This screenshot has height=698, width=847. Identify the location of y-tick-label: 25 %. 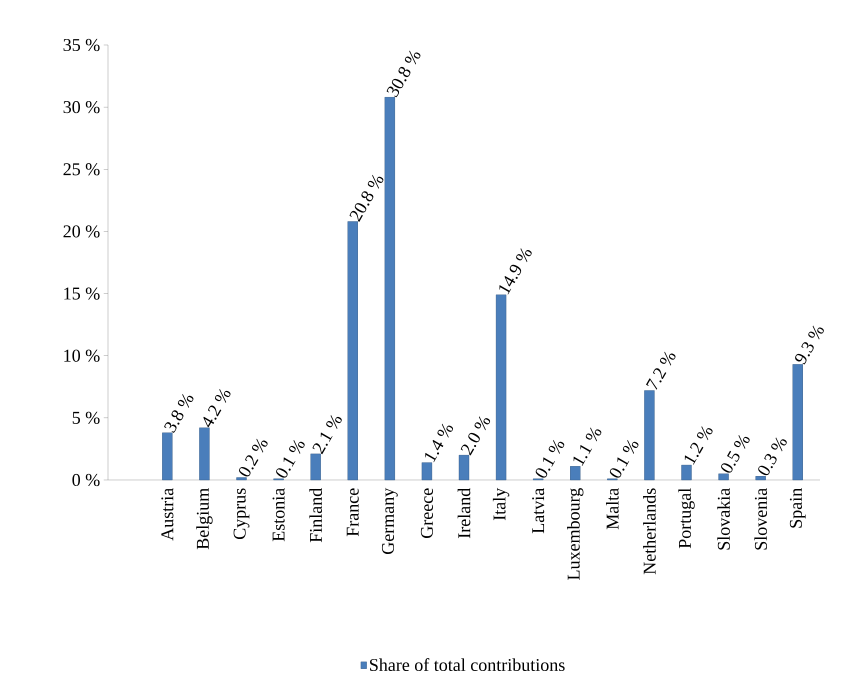
(81, 169).